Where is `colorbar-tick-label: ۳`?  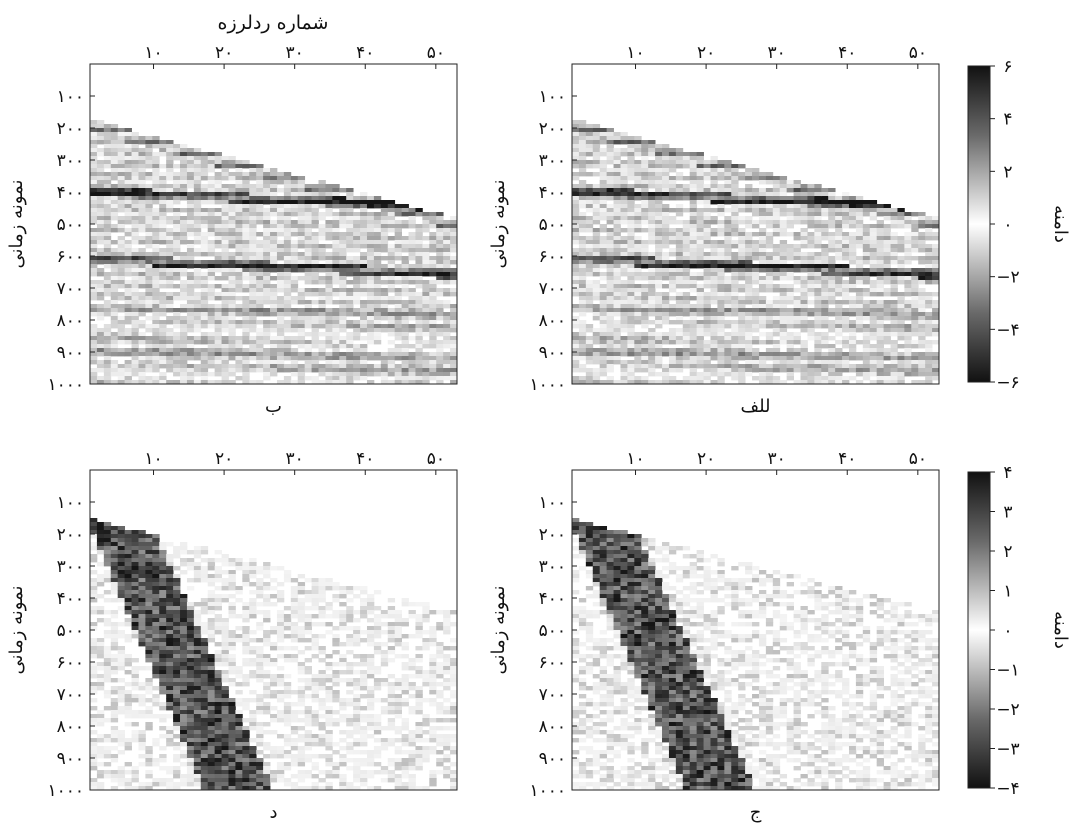
colorbar-tick-label: ۳ is located at coordinates (1007, 513).